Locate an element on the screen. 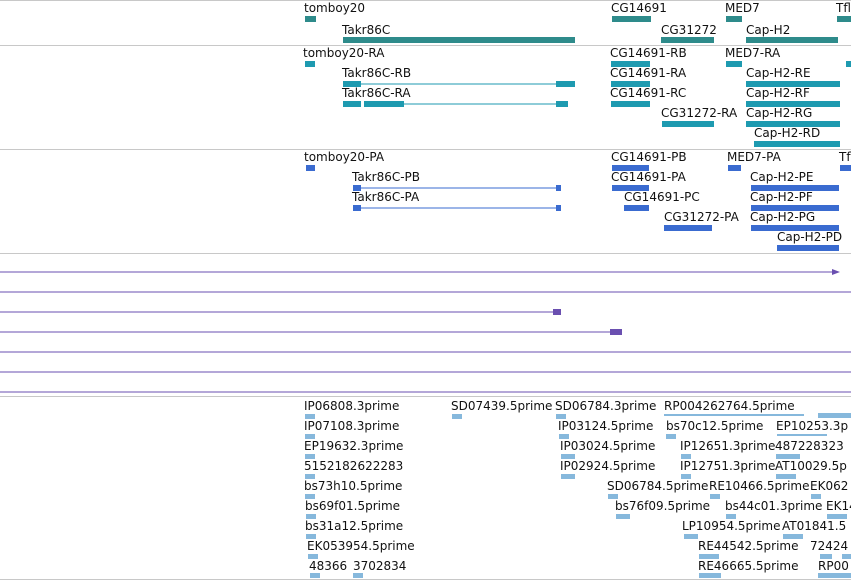 The width and height of the screenshot is (851, 581). gene-feature-cg14691 is located at coordinates (631, 19).